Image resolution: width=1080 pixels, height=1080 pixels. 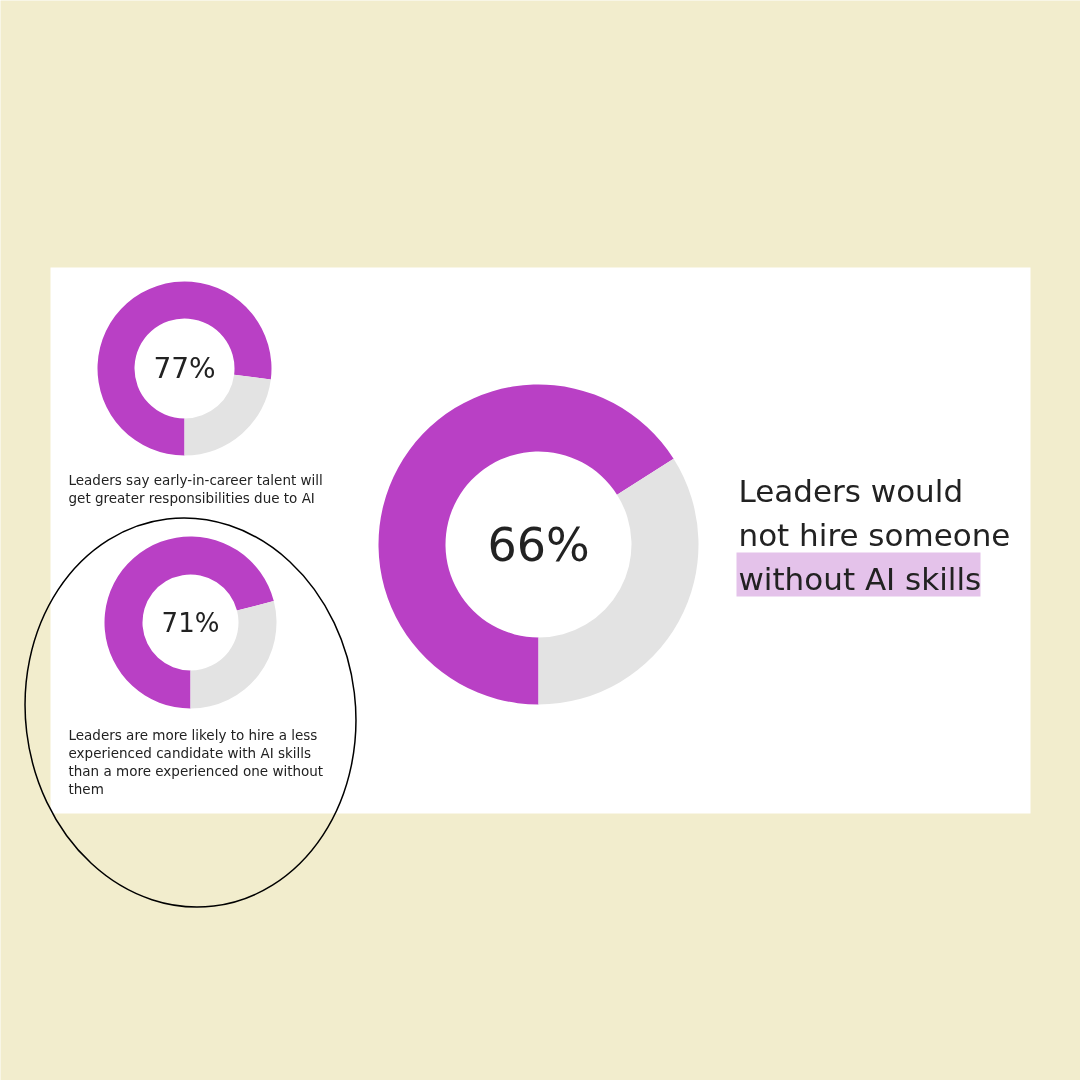 I want to click on text: Leaders would not hire someone without AI skills, so click(x=874, y=534).